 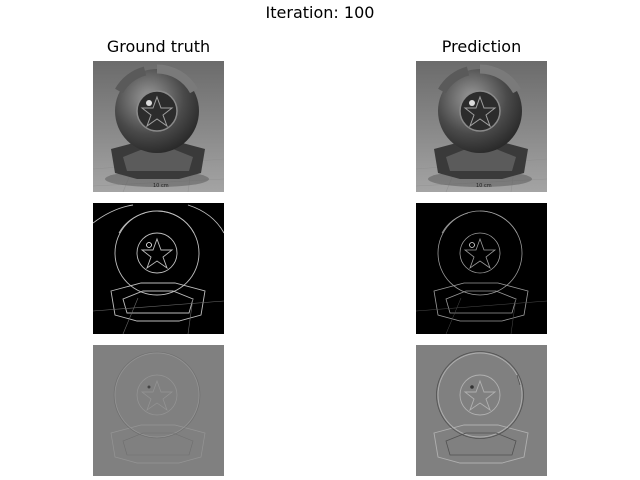 I want to click on column-title-ground-truth: Ground truth, so click(x=158, y=46).